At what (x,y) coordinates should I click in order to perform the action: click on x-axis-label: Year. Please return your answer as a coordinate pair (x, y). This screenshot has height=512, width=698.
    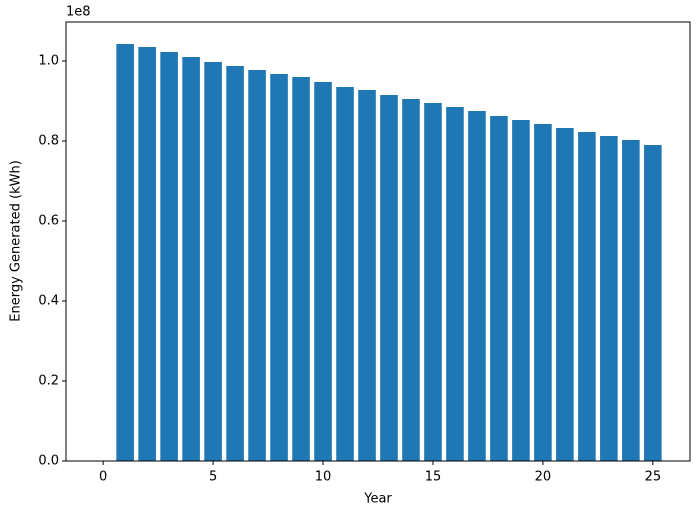
    Looking at the image, I should click on (377, 499).